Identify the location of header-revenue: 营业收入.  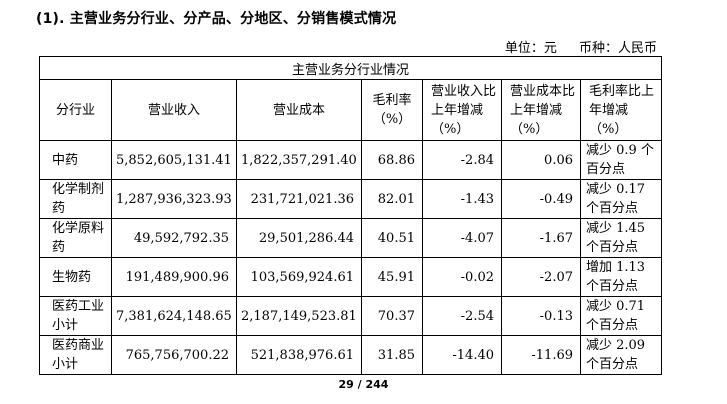
(174, 110).